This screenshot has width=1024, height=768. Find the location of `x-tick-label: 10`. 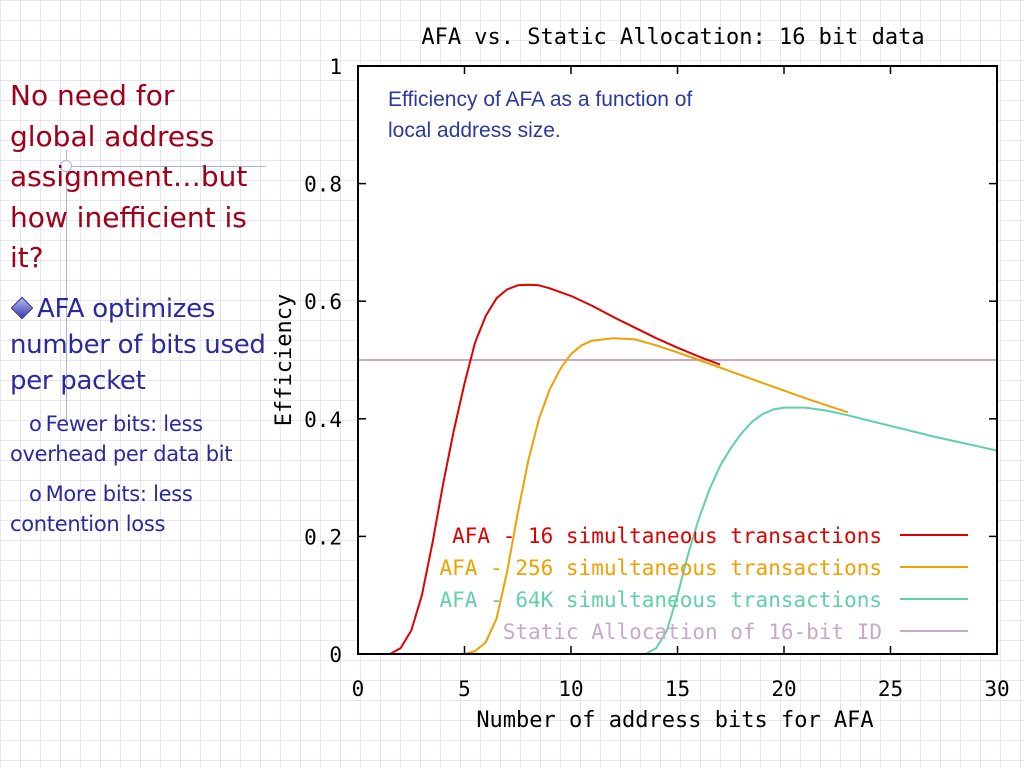

x-tick-label: 10 is located at coordinates (570, 689).